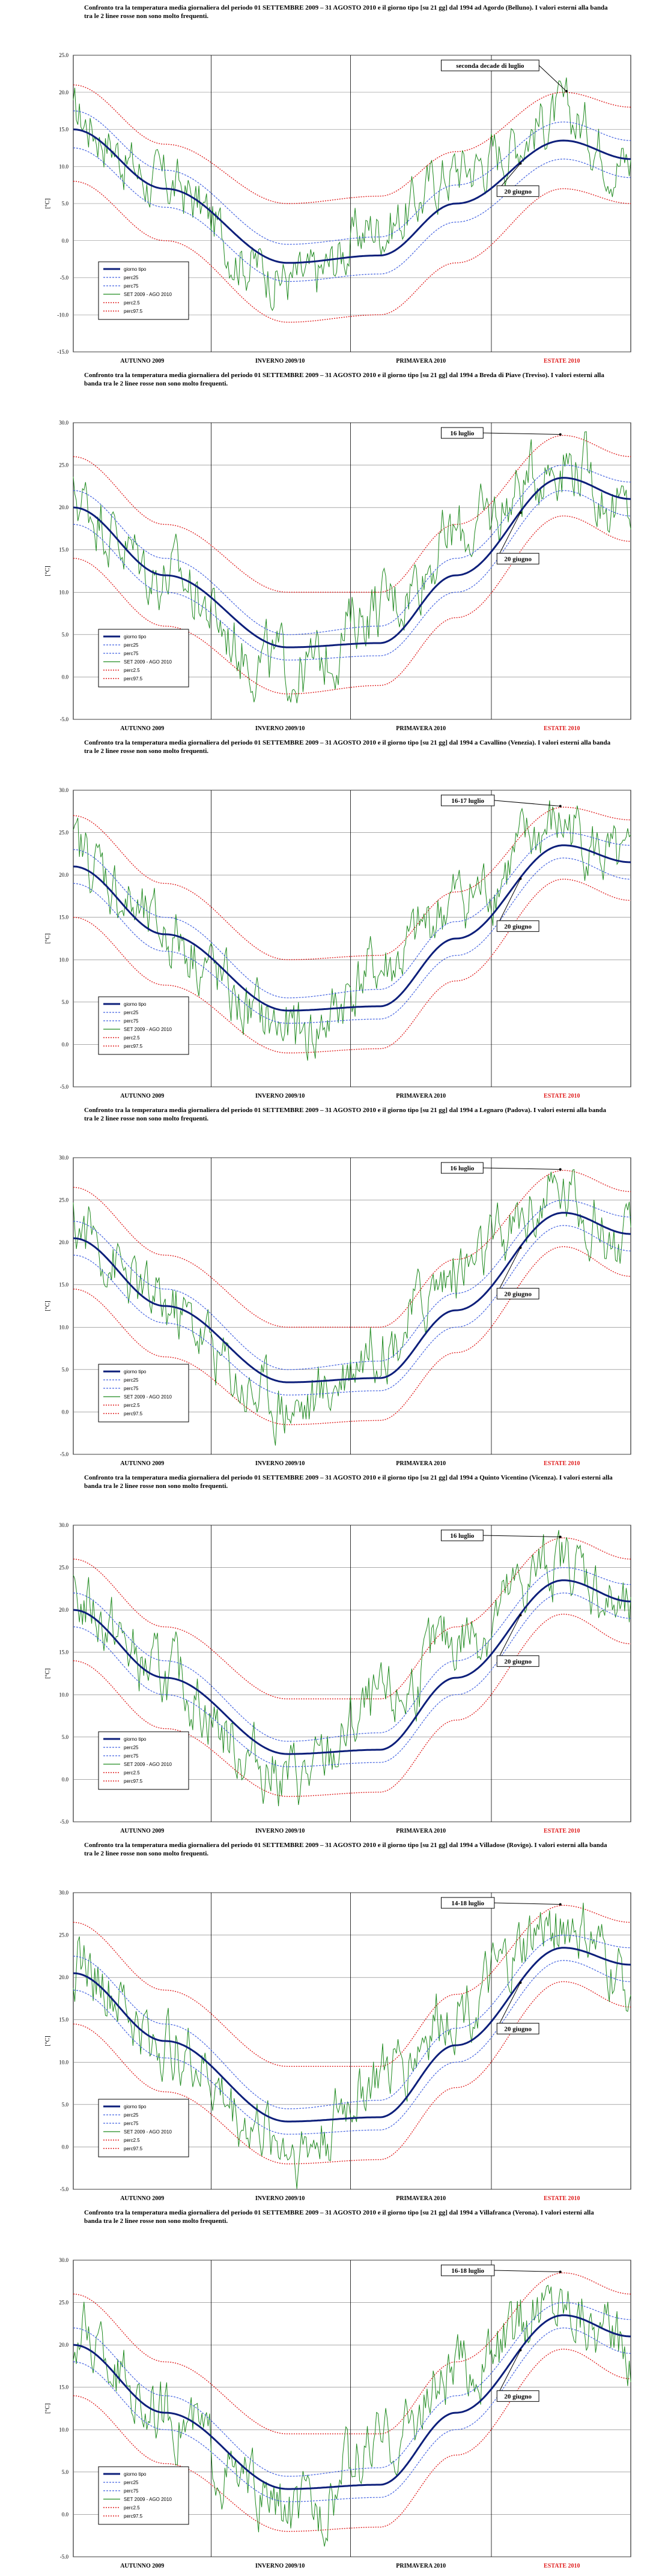 This screenshot has width=665, height=2576. Describe the element at coordinates (62, 352) in the screenshot. I see `y-tick-label: -15.0` at that location.